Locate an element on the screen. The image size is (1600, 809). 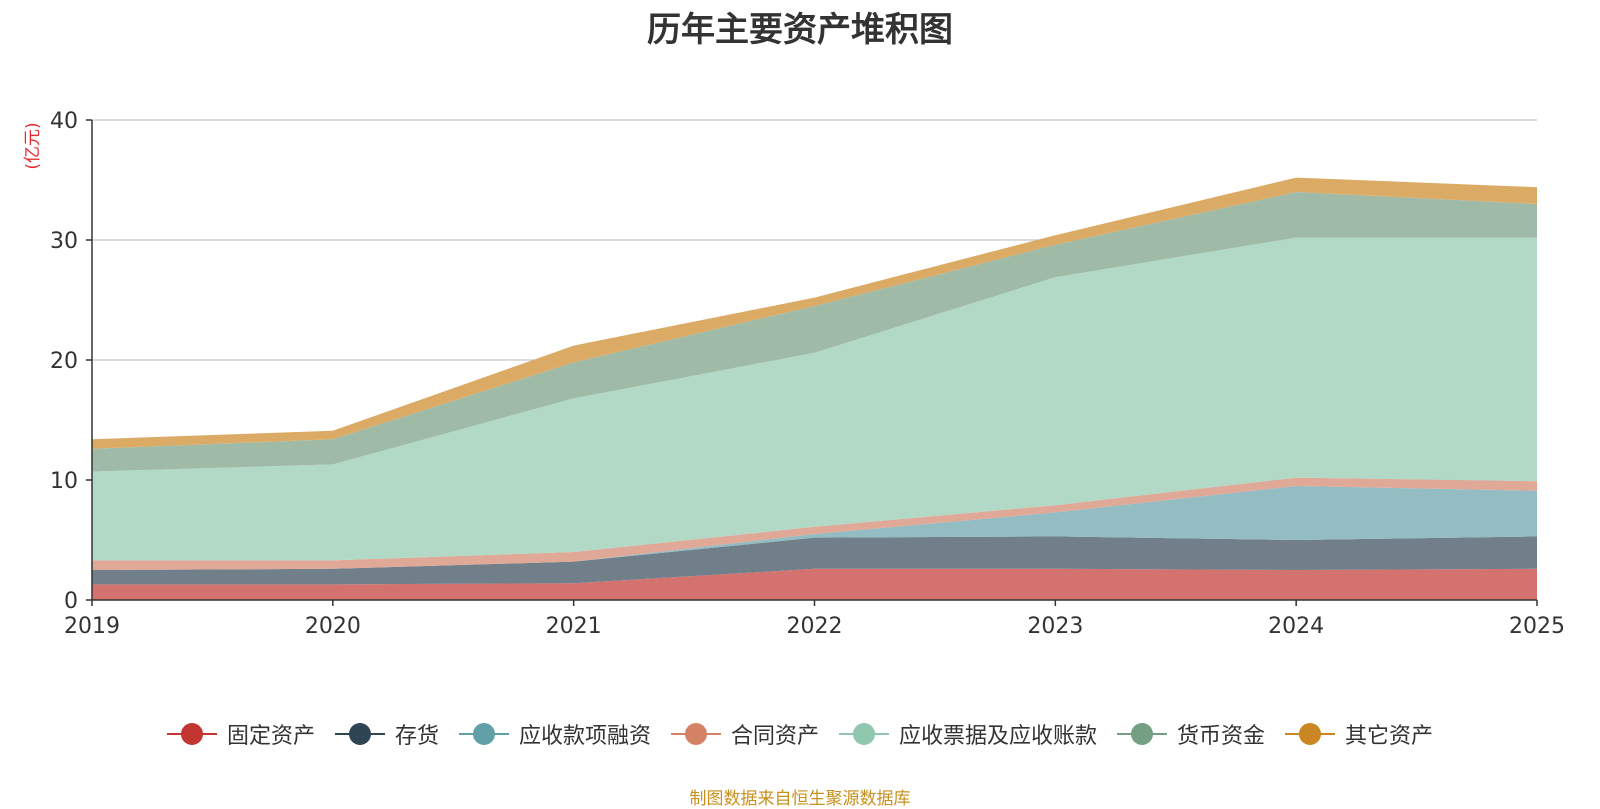
y-axis-unit-label: (亿元) is located at coordinates (33, 145).